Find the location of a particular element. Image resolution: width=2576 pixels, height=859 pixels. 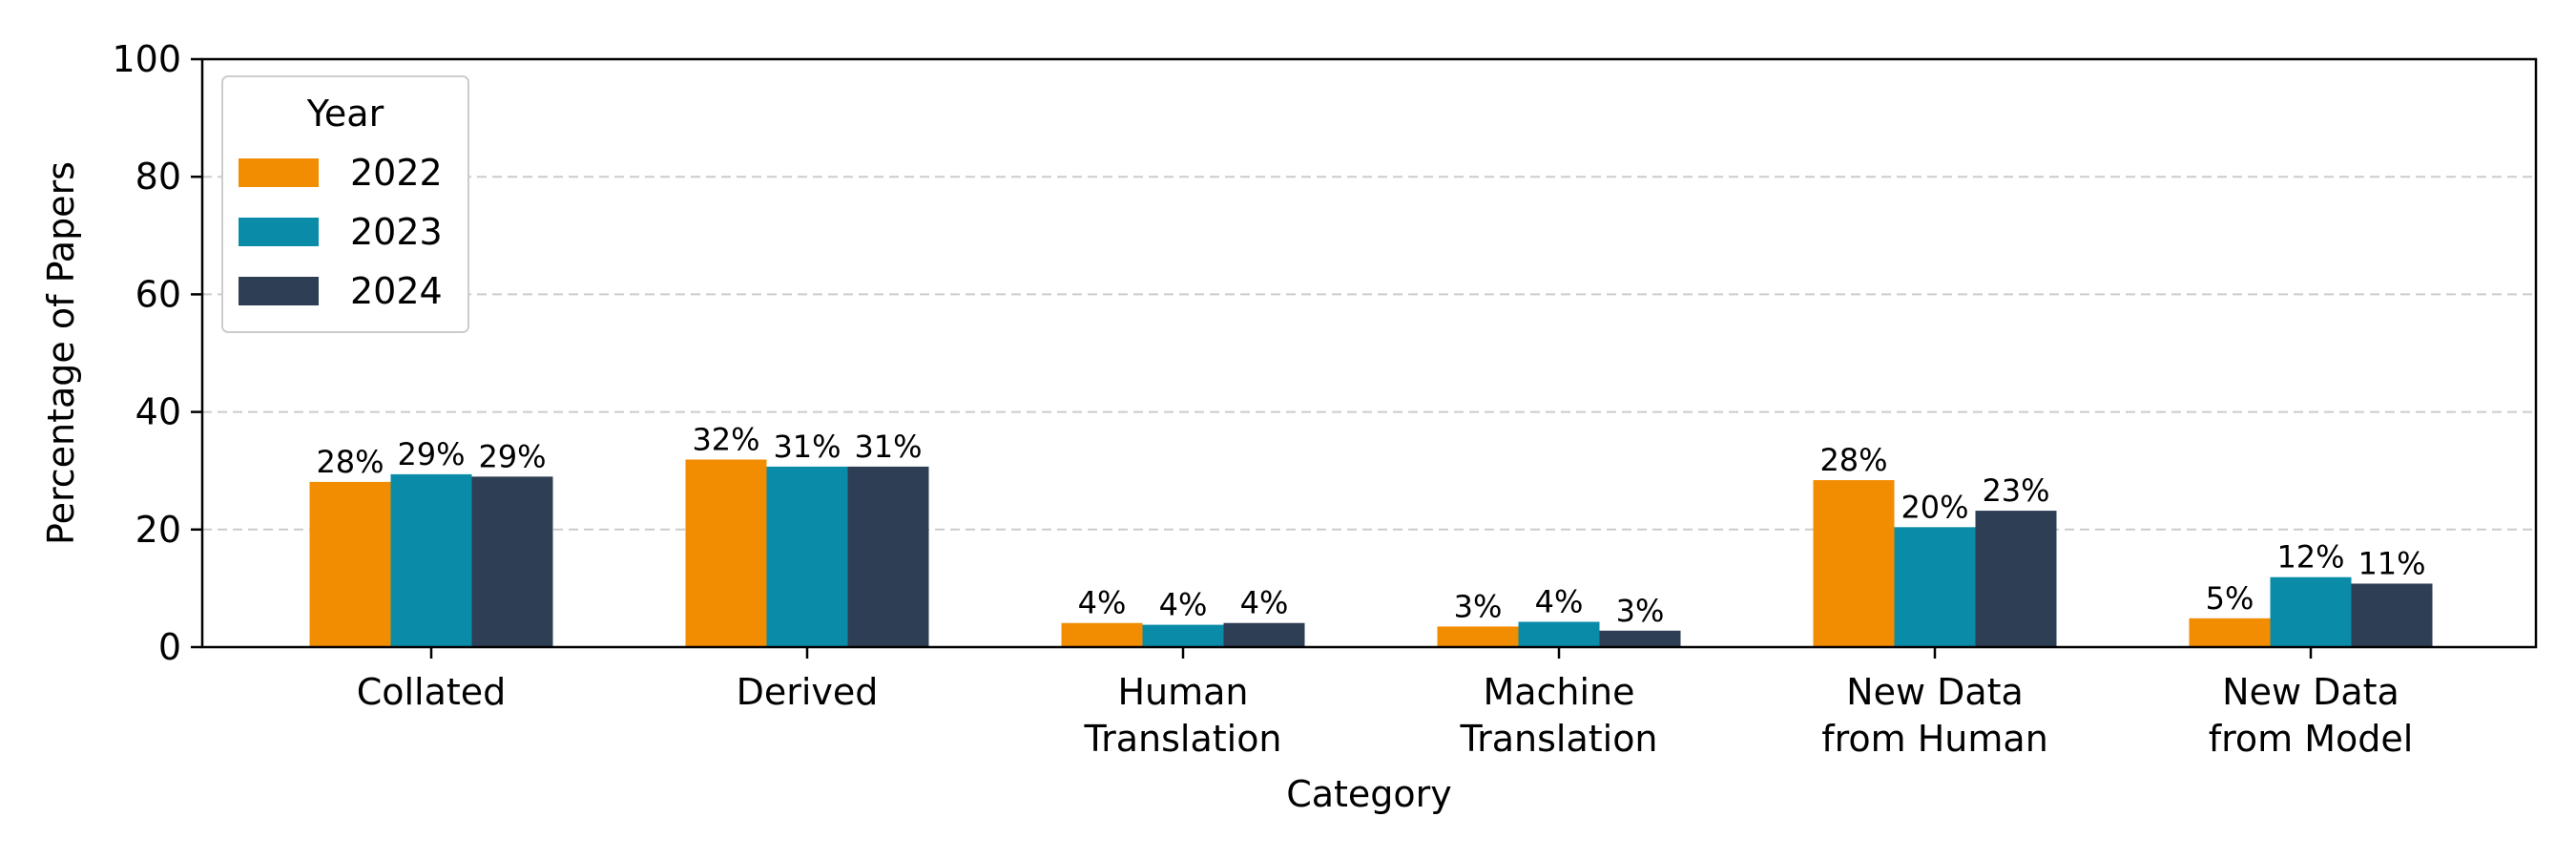

bar-value-label: 20% is located at coordinates (1934, 507).